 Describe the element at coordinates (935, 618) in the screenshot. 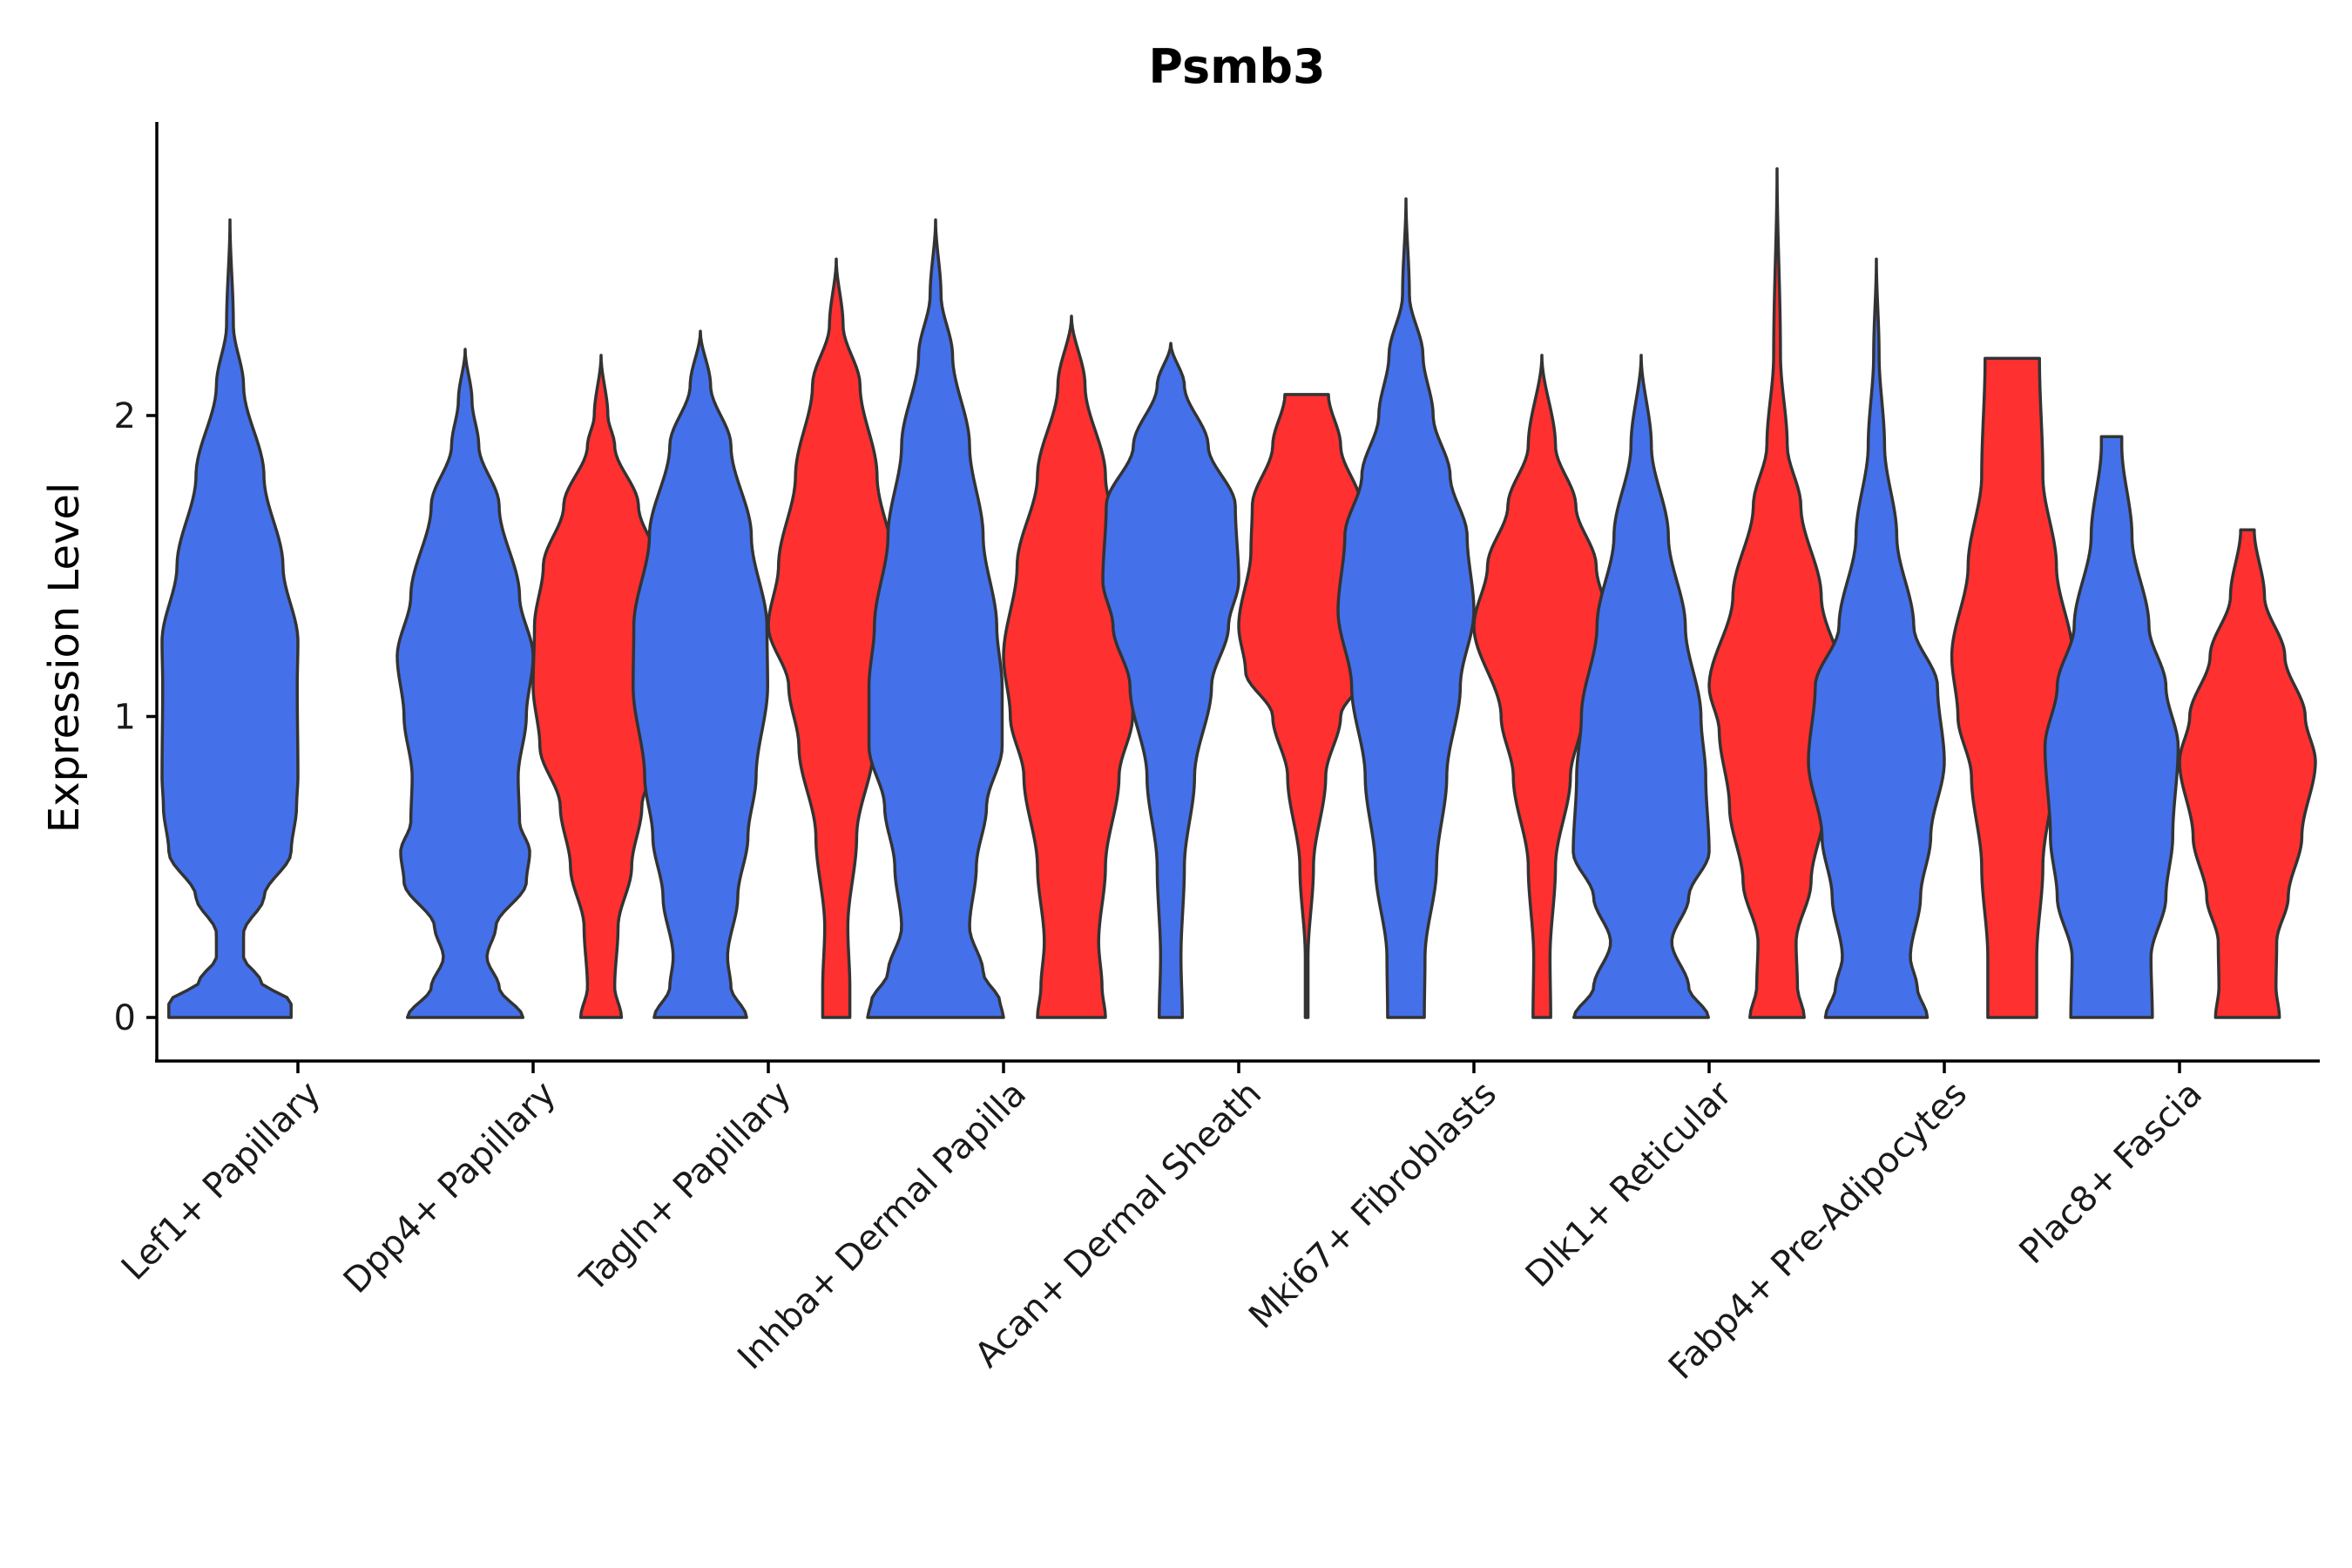

I see `violin-3-a` at that location.